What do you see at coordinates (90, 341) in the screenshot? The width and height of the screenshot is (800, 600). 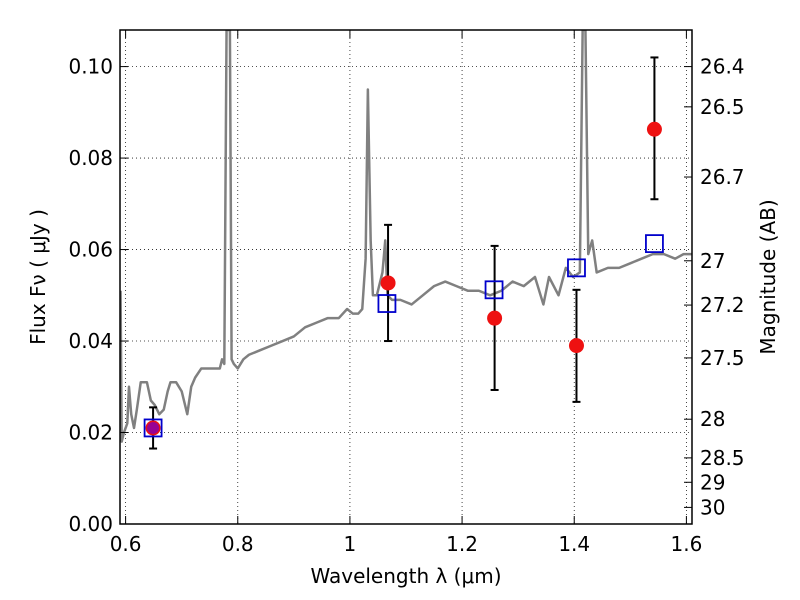 I see `y-tick-label: 0.04` at bounding box center [90, 341].